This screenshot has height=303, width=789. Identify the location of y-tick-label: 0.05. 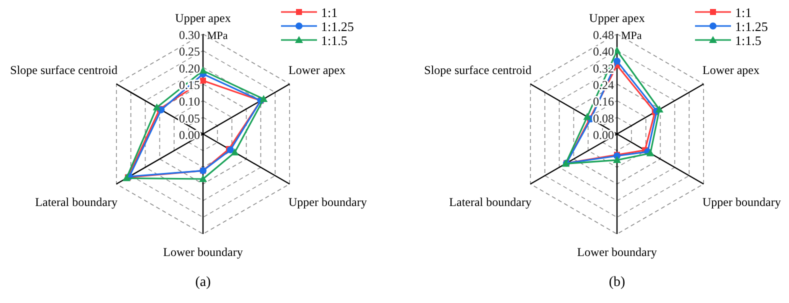
(189, 118).